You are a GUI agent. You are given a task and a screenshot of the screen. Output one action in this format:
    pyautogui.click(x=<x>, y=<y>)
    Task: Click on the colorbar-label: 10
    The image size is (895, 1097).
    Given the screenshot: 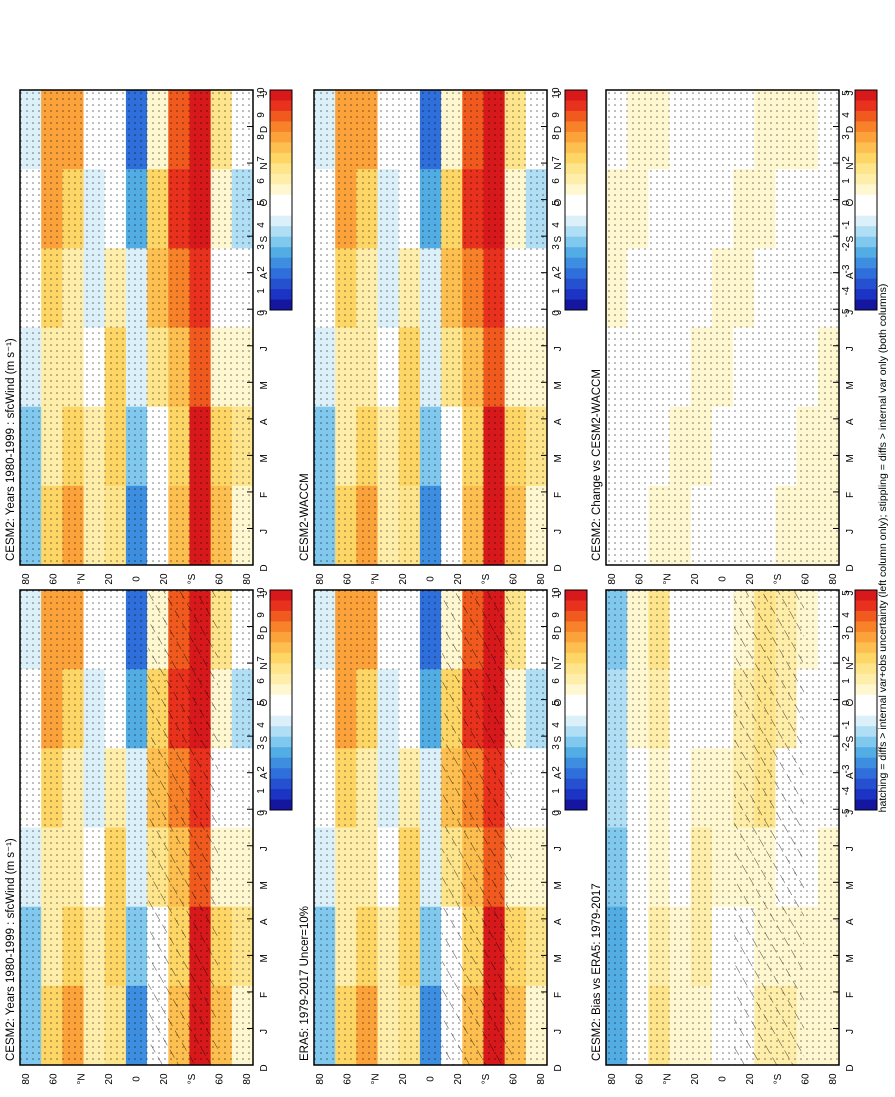 What is the action you would take?
    pyautogui.click(x=556, y=93)
    